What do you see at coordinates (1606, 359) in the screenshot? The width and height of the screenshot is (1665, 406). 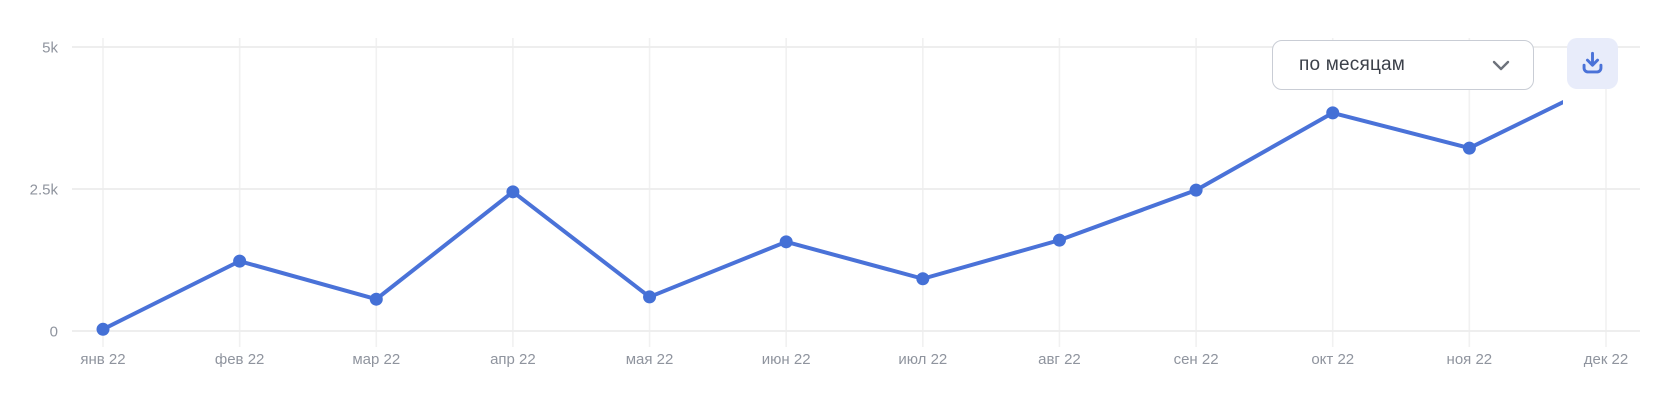 I see `x-axis-label: дек 22` at bounding box center [1606, 359].